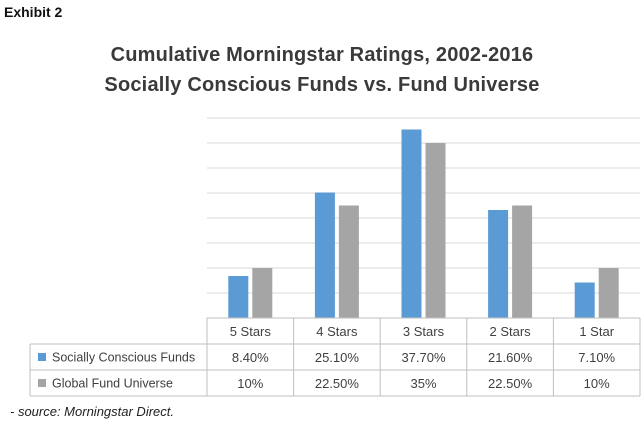  What do you see at coordinates (250, 357) in the screenshot?
I see `data-label: 8.40%` at bounding box center [250, 357].